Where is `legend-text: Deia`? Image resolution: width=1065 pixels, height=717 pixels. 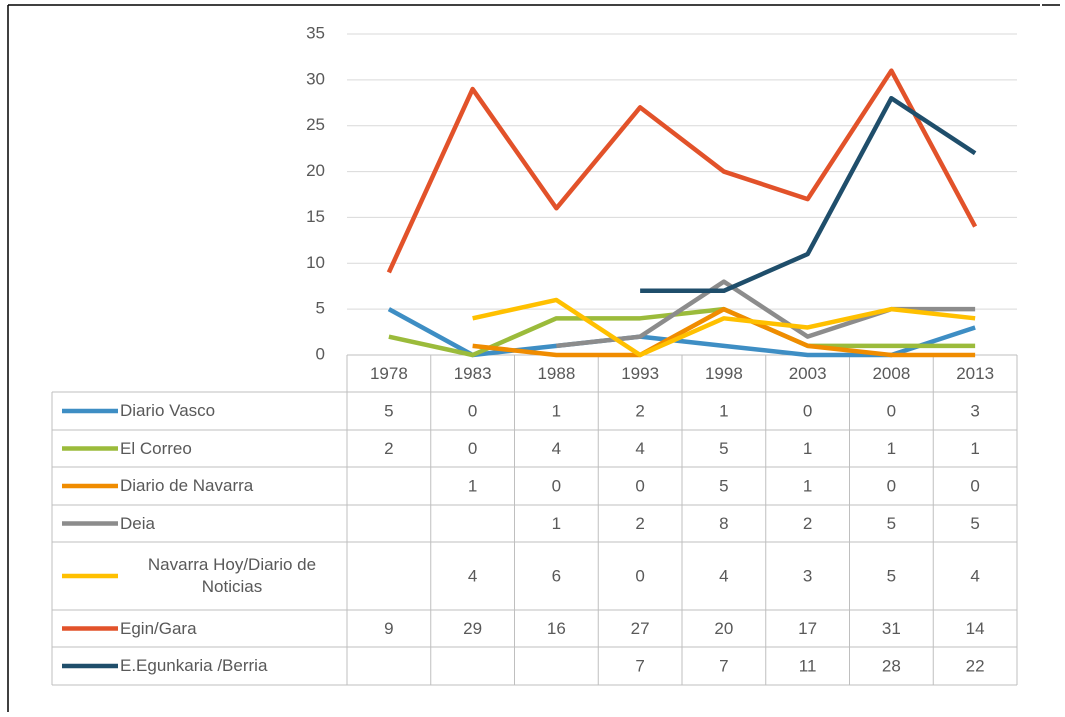
legend-text: Deia is located at coordinates (137, 523).